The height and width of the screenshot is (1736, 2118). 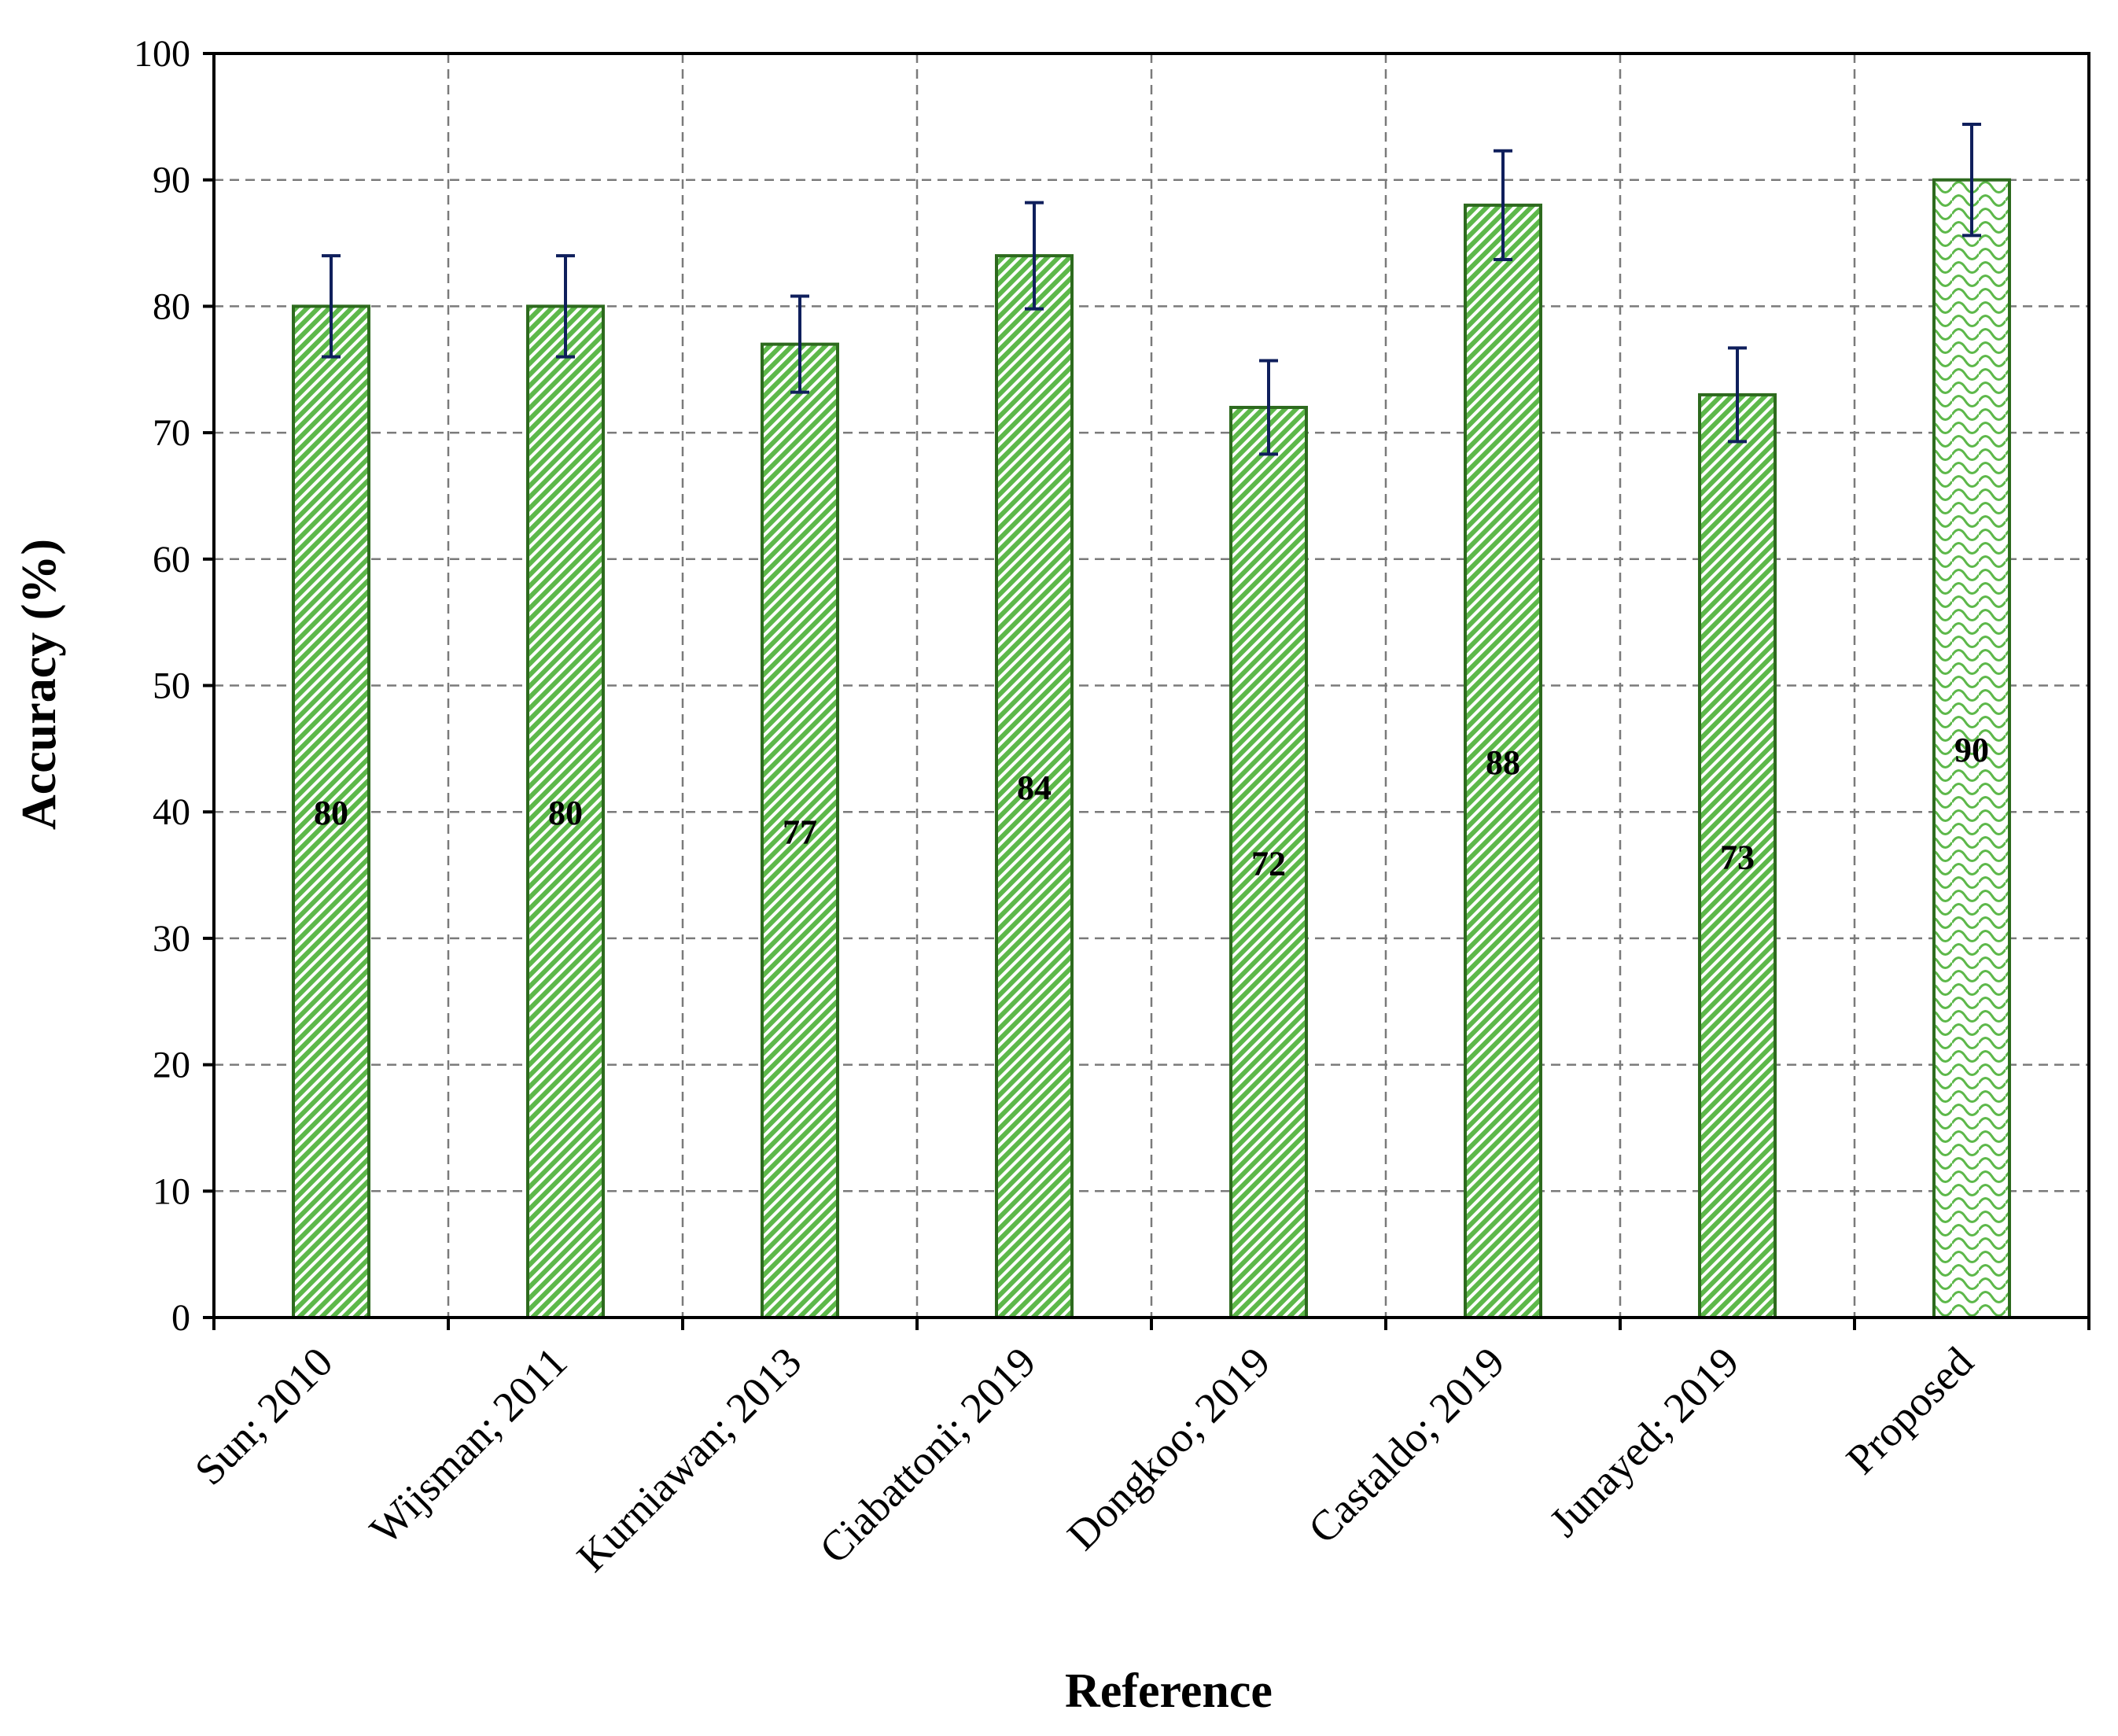 What do you see at coordinates (171, 1191) in the screenshot?
I see `y-tick-label: 10` at bounding box center [171, 1191].